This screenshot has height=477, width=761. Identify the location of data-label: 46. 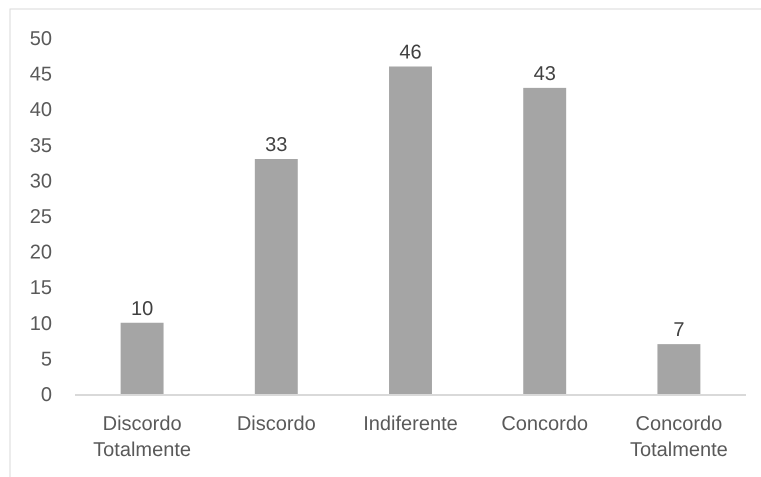
(410, 52).